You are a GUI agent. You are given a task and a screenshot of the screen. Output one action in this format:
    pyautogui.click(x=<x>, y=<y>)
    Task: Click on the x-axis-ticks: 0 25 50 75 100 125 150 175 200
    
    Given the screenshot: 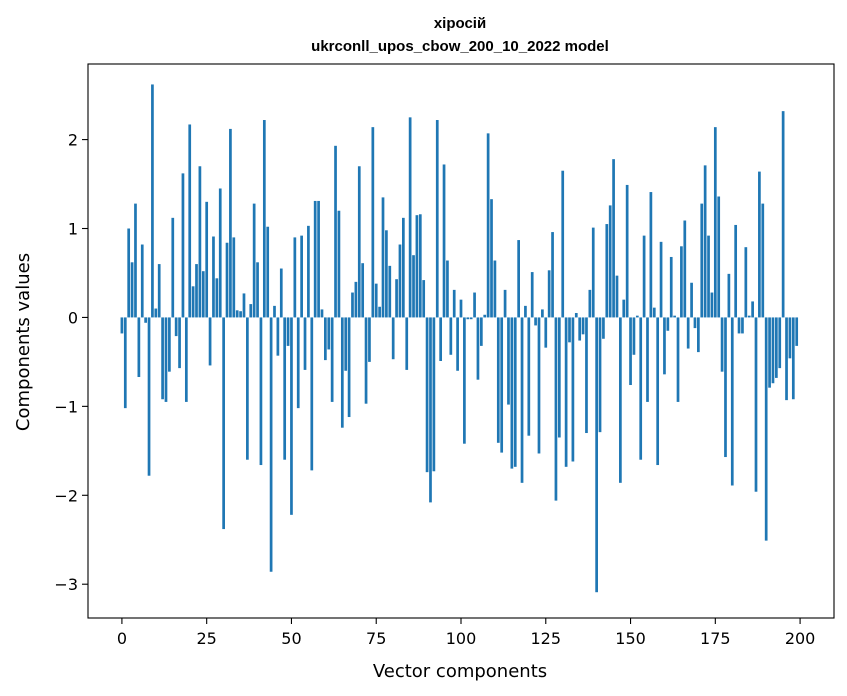 What is the action you would take?
    pyautogui.click(x=466, y=633)
    